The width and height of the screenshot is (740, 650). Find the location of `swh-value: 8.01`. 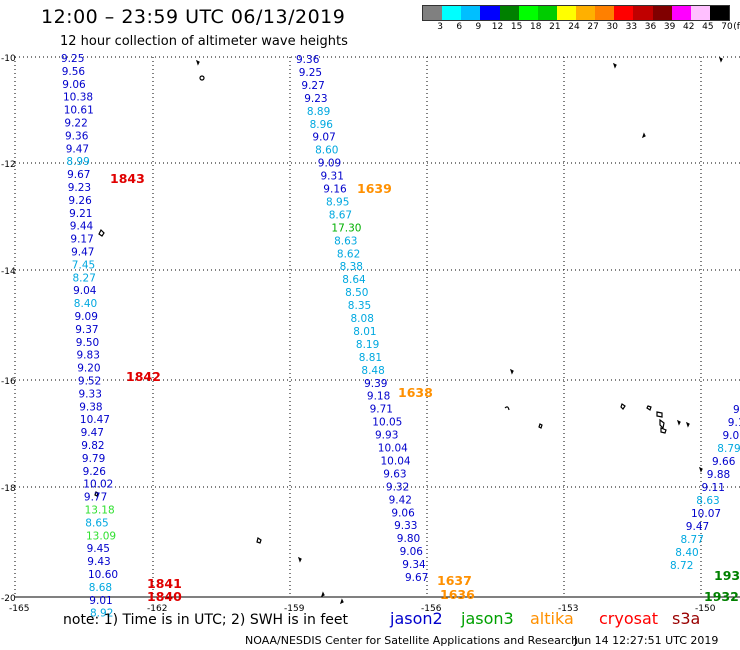

swh-value: 8.01 is located at coordinates (364, 332).